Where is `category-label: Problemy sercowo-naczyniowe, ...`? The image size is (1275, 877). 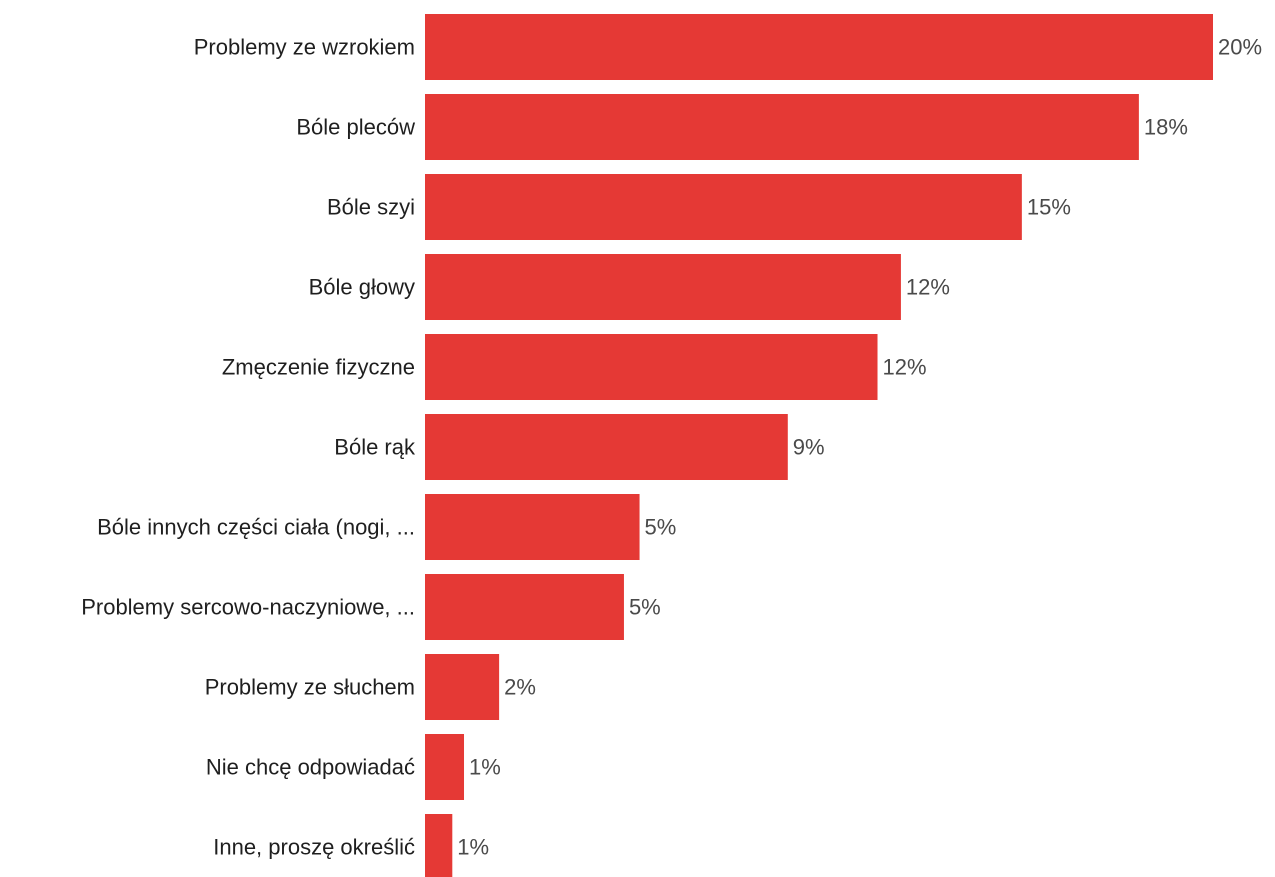 category-label: Problemy sercowo-naczyniowe, ... is located at coordinates (248, 607).